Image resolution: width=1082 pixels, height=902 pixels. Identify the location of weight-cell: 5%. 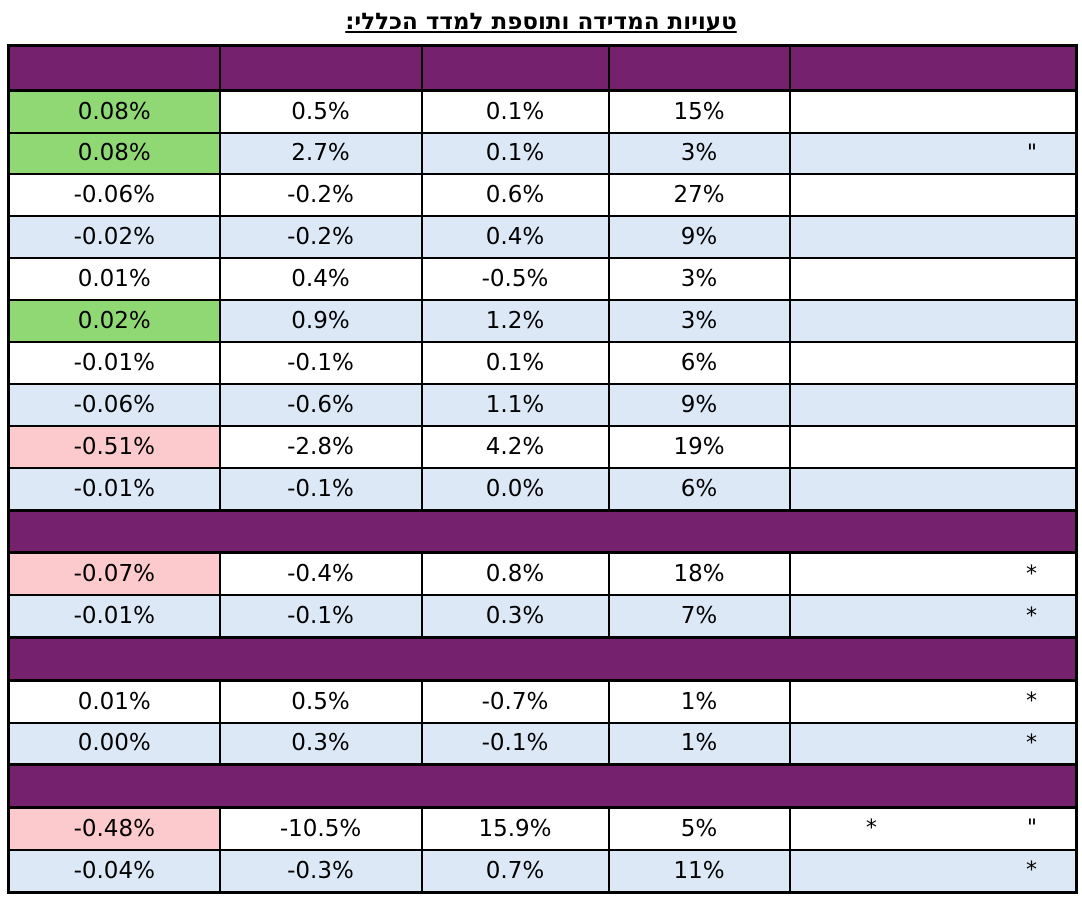
(699, 828).